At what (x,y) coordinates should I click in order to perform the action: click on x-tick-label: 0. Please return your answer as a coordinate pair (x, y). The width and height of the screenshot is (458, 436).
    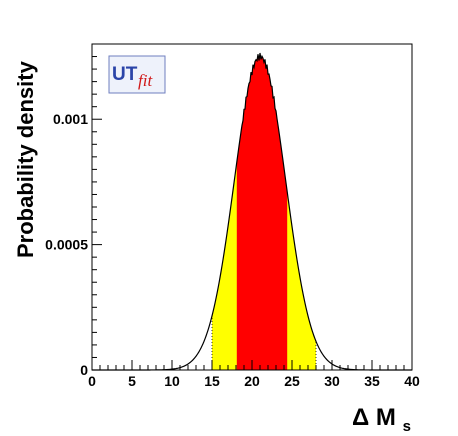
    Looking at the image, I should click on (92, 381).